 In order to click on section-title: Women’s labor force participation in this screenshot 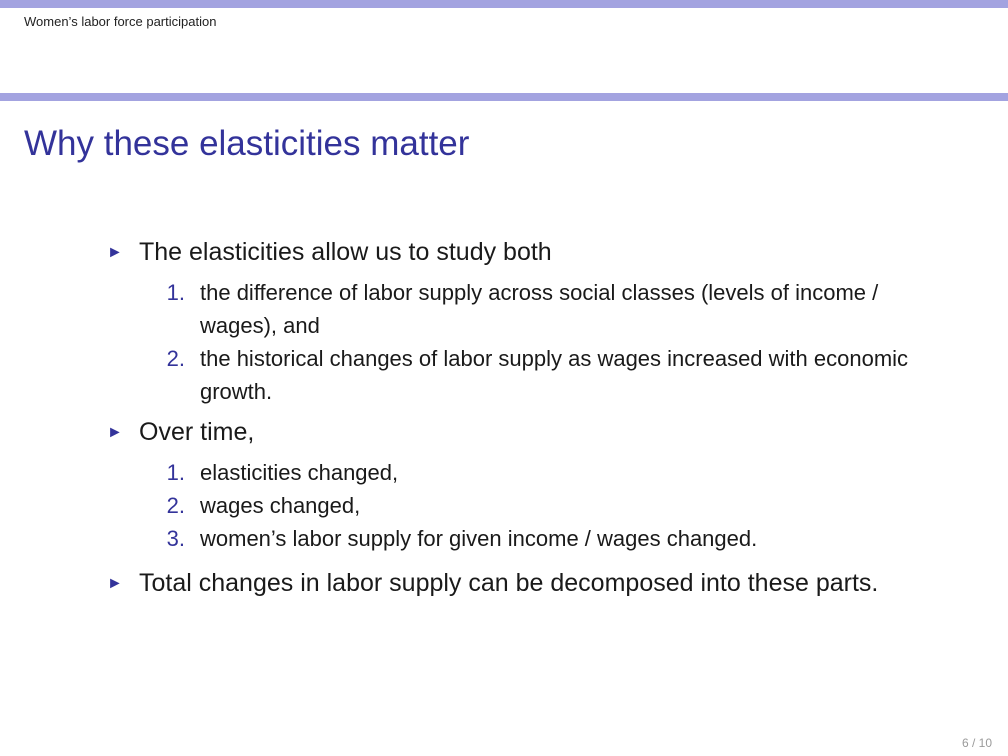, I will do `click(120, 21)`.